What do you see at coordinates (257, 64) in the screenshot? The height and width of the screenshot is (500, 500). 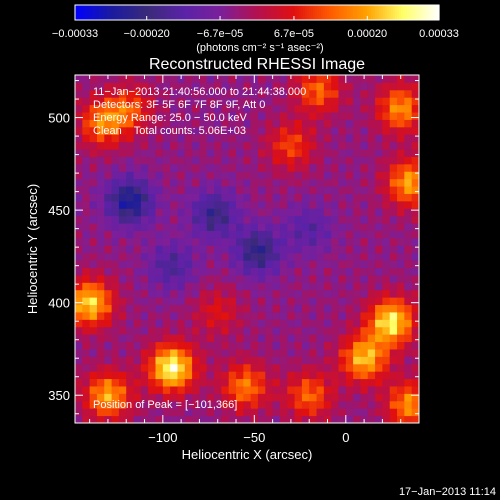 I see `chart-title: Reconstructed RHESSI Image` at bounding box center [257, 64].